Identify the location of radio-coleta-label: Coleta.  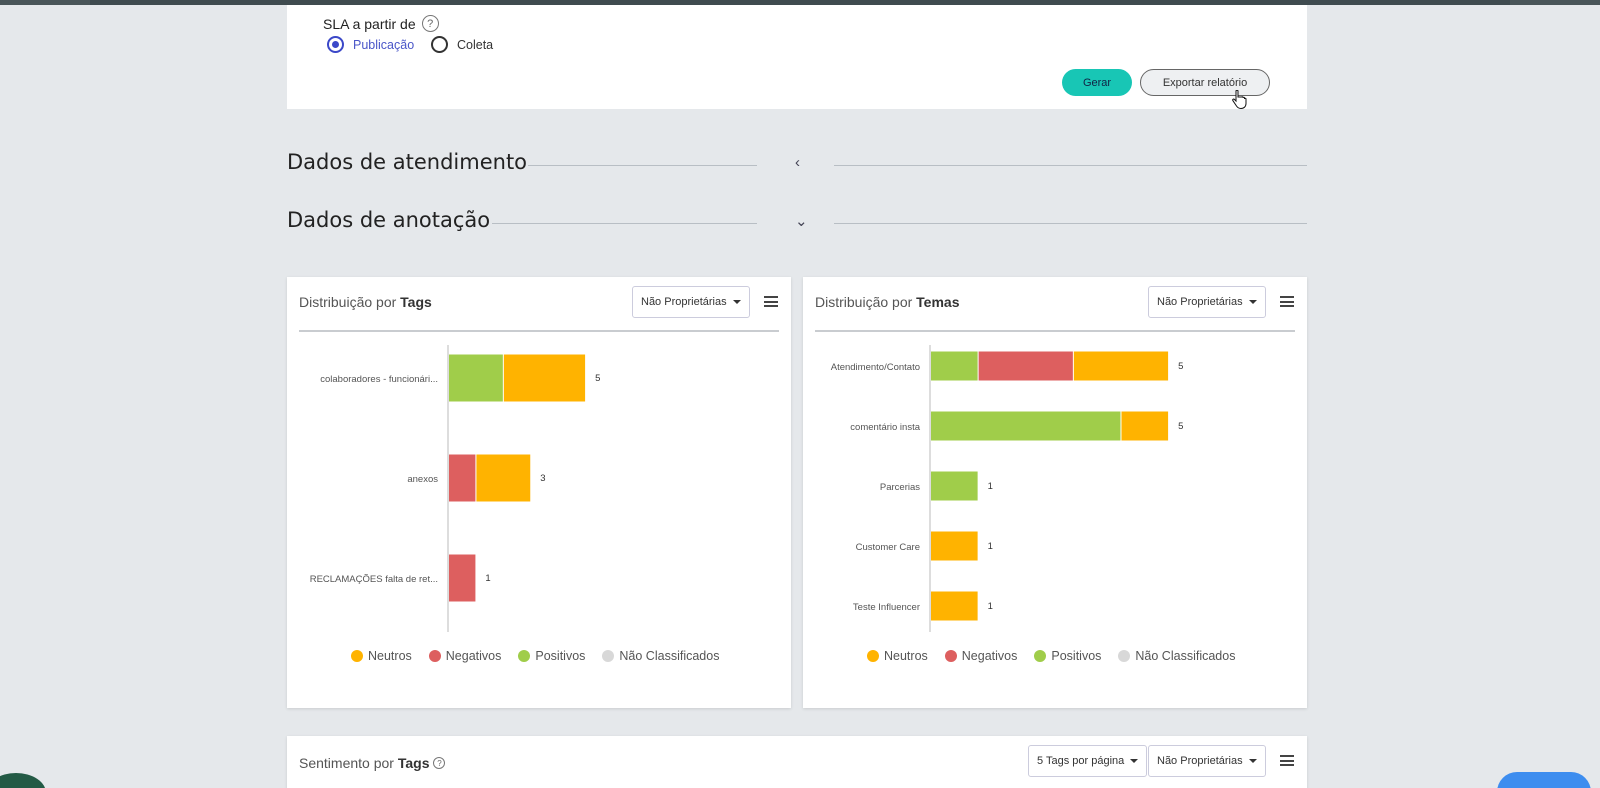
(475, 44).